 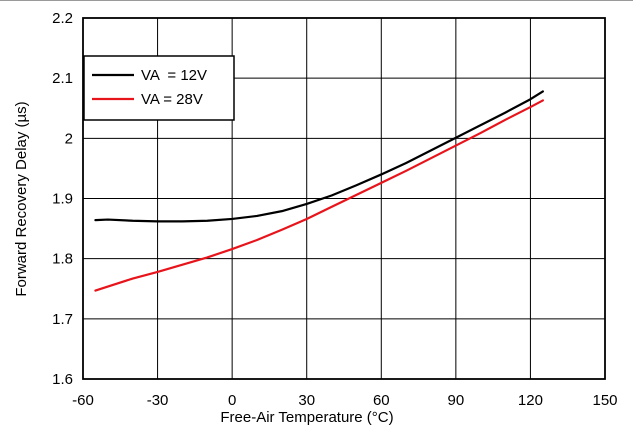 What do you see at coordinates (172, 99) in the screenshot?
I see `legend-label-va-28v: VA = 28V` at bounding box center [172, 99].